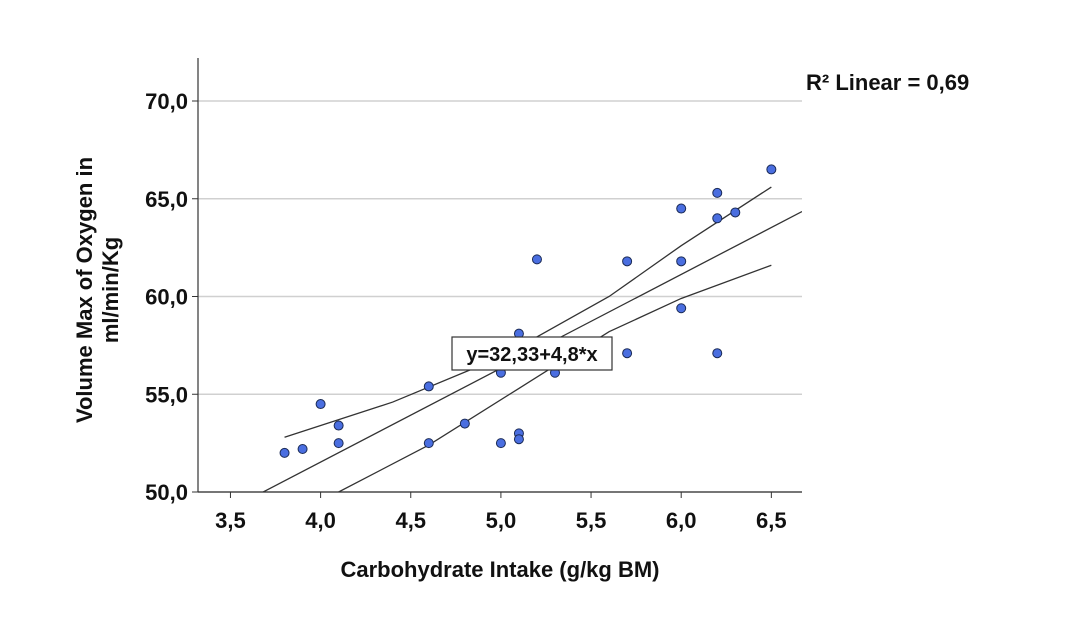  I want to click on fit-label: y=32,33+4,8*x, so click(531, 355).